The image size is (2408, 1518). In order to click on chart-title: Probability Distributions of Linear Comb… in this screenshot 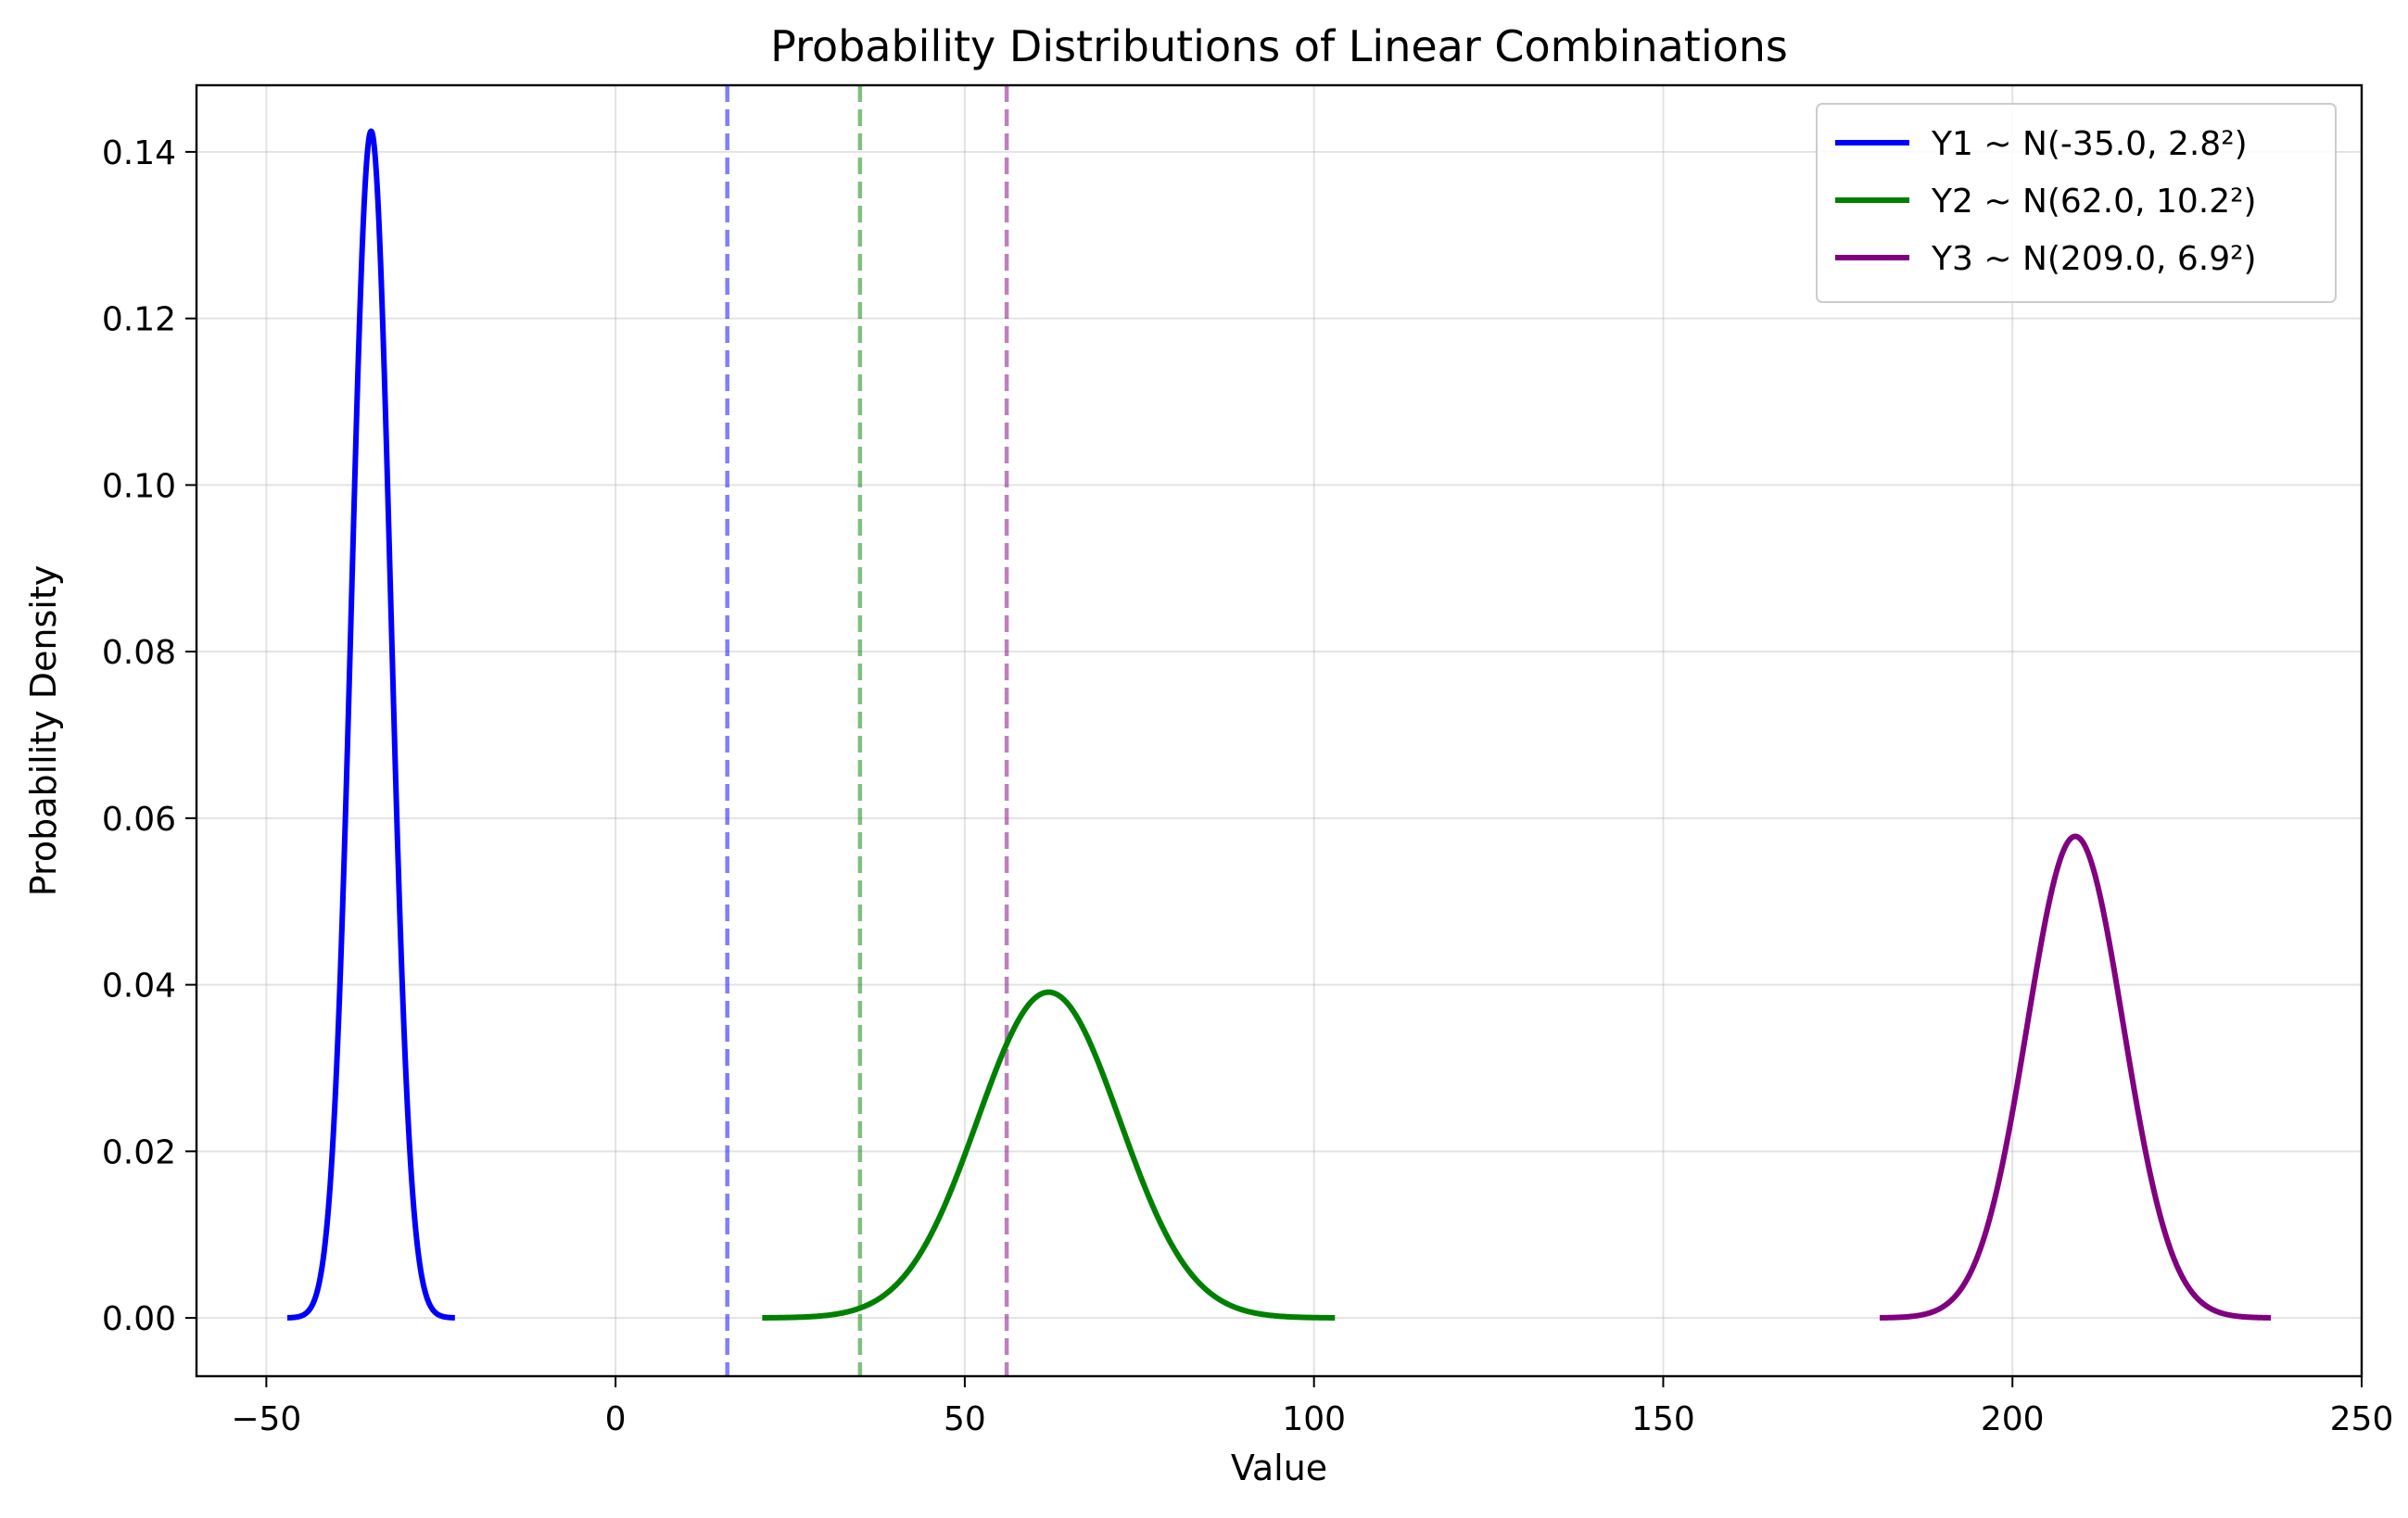, I will do `click(1279, 46)`.